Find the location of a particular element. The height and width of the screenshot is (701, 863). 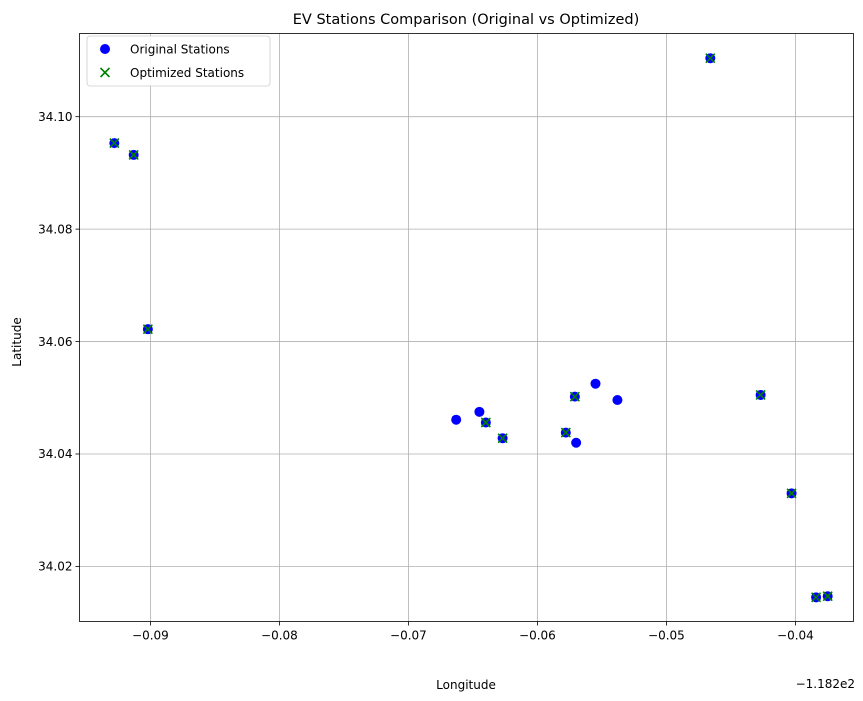

x-tick-label: −0.08 is located at coordinates (279, 636).